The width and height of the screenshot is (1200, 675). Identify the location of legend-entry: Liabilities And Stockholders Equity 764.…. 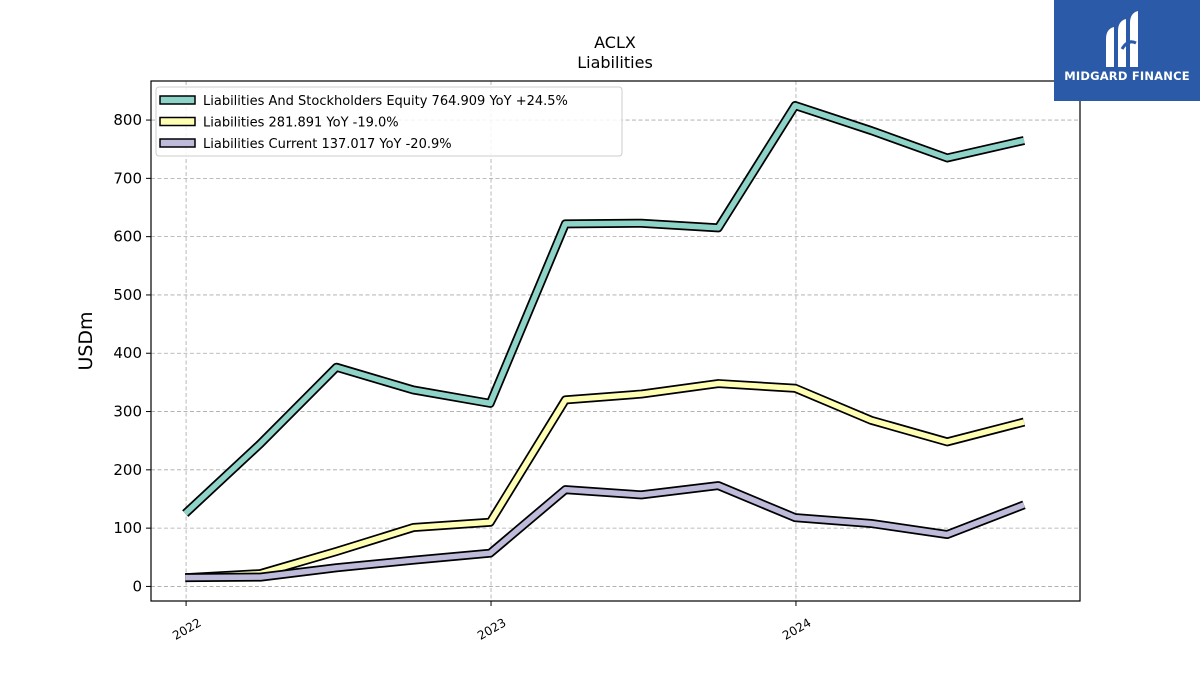
(385, 101).